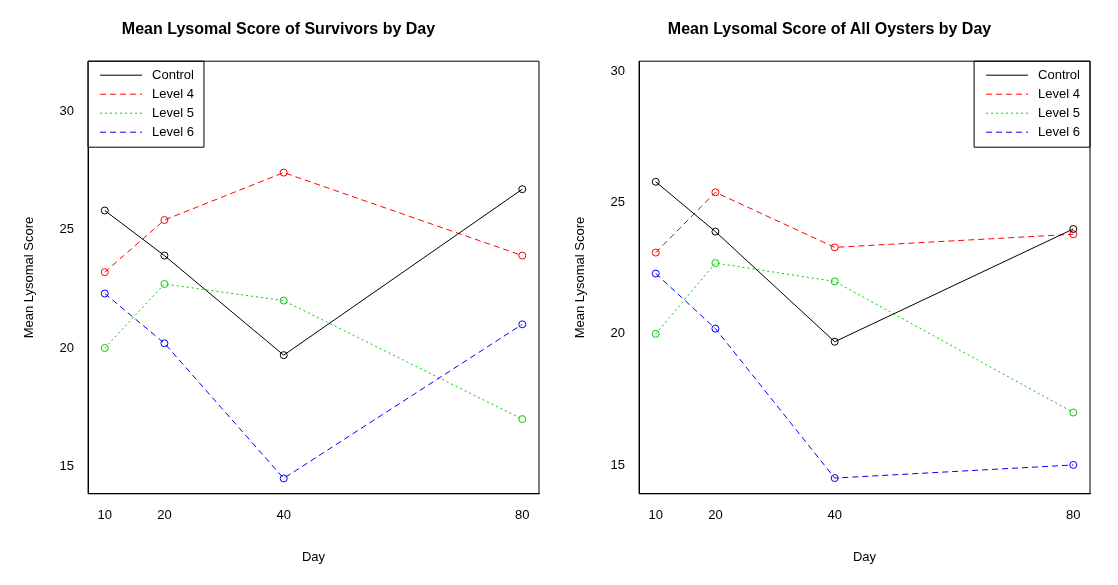  What do you see at coordinates (278, 29) in the screenshot?
I see `chart-title: Mean Lysomal Score of Survivors by Day` at bounding box center [278, 29].